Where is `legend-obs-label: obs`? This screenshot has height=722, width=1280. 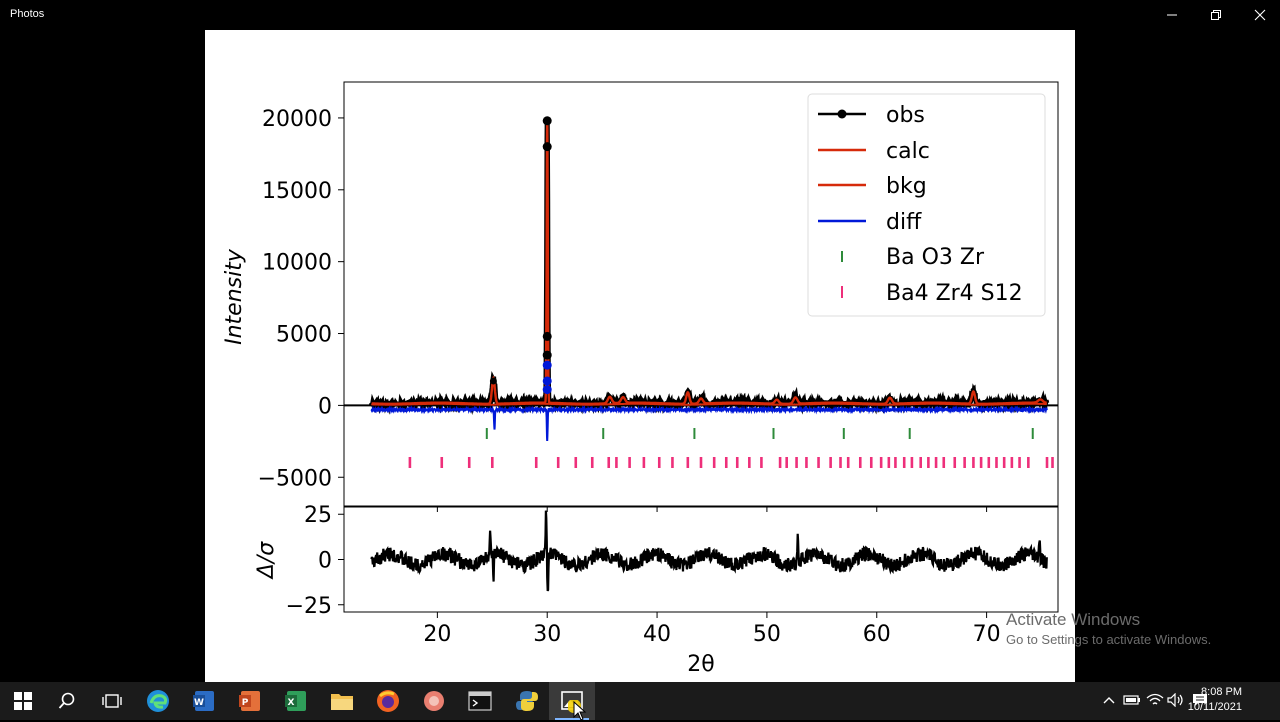
legend-obs-label: obs is located at coordinates (905, 115).